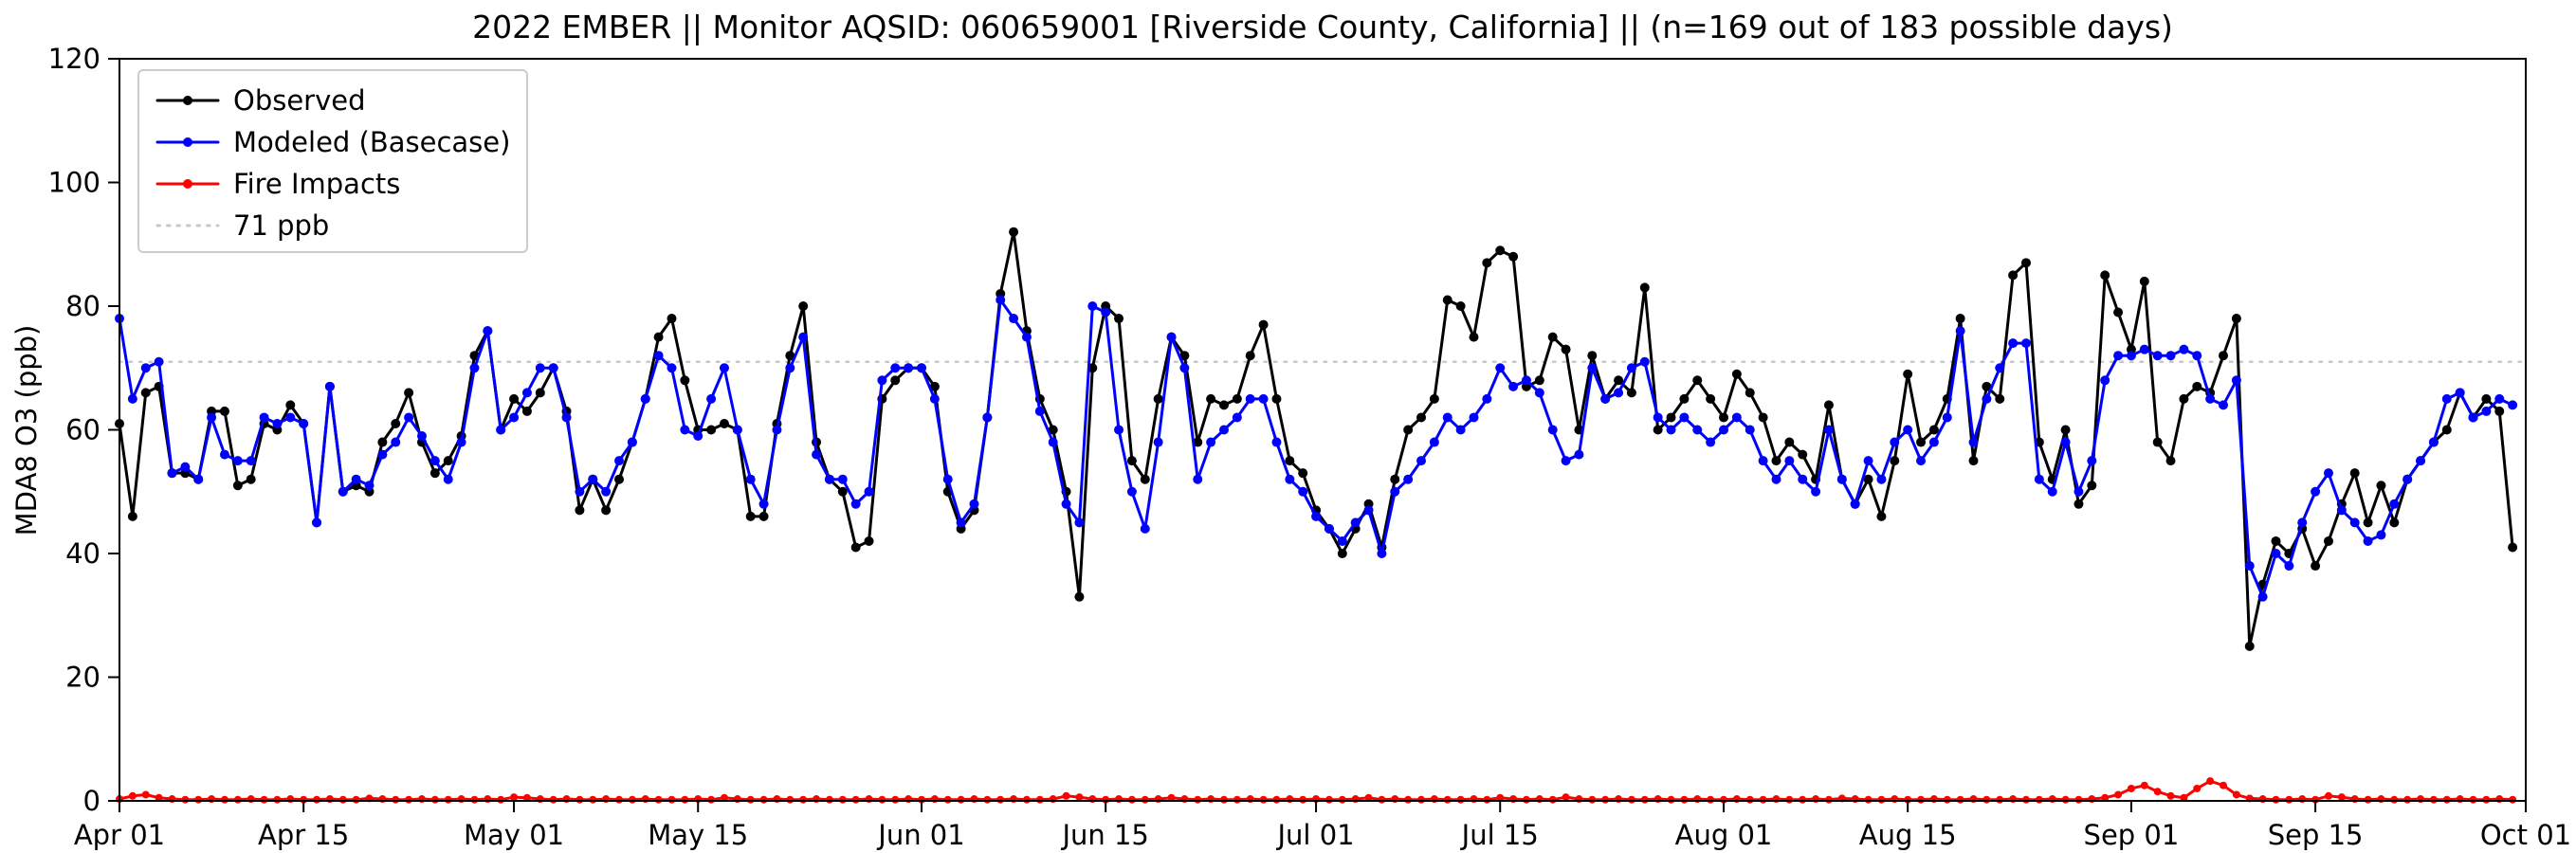  Describe the element at coordinates (514, 835) in the screenshot. I see `x-tick-label: May 01` at that location.